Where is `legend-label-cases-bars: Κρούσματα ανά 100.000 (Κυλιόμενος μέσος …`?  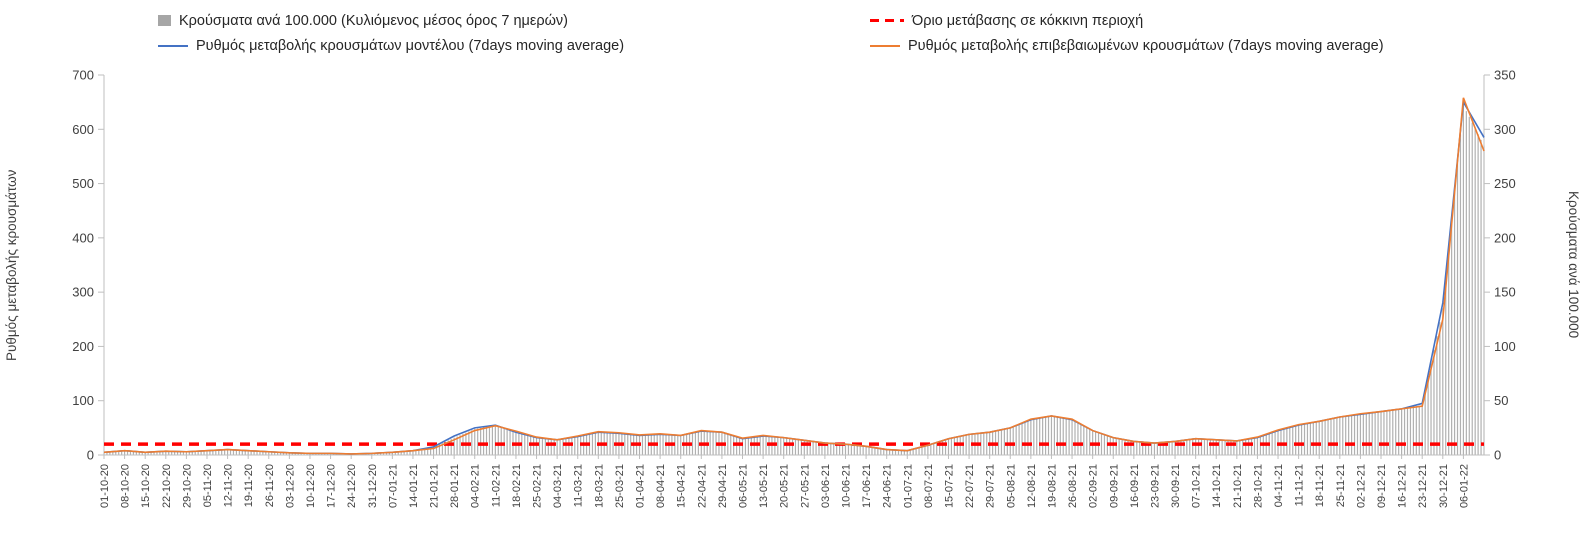
legend-label-cases-bars: Κρούσματα ανά 100.000 (Κυλιόμενος μέσος … is located at coordinates (374, 20).